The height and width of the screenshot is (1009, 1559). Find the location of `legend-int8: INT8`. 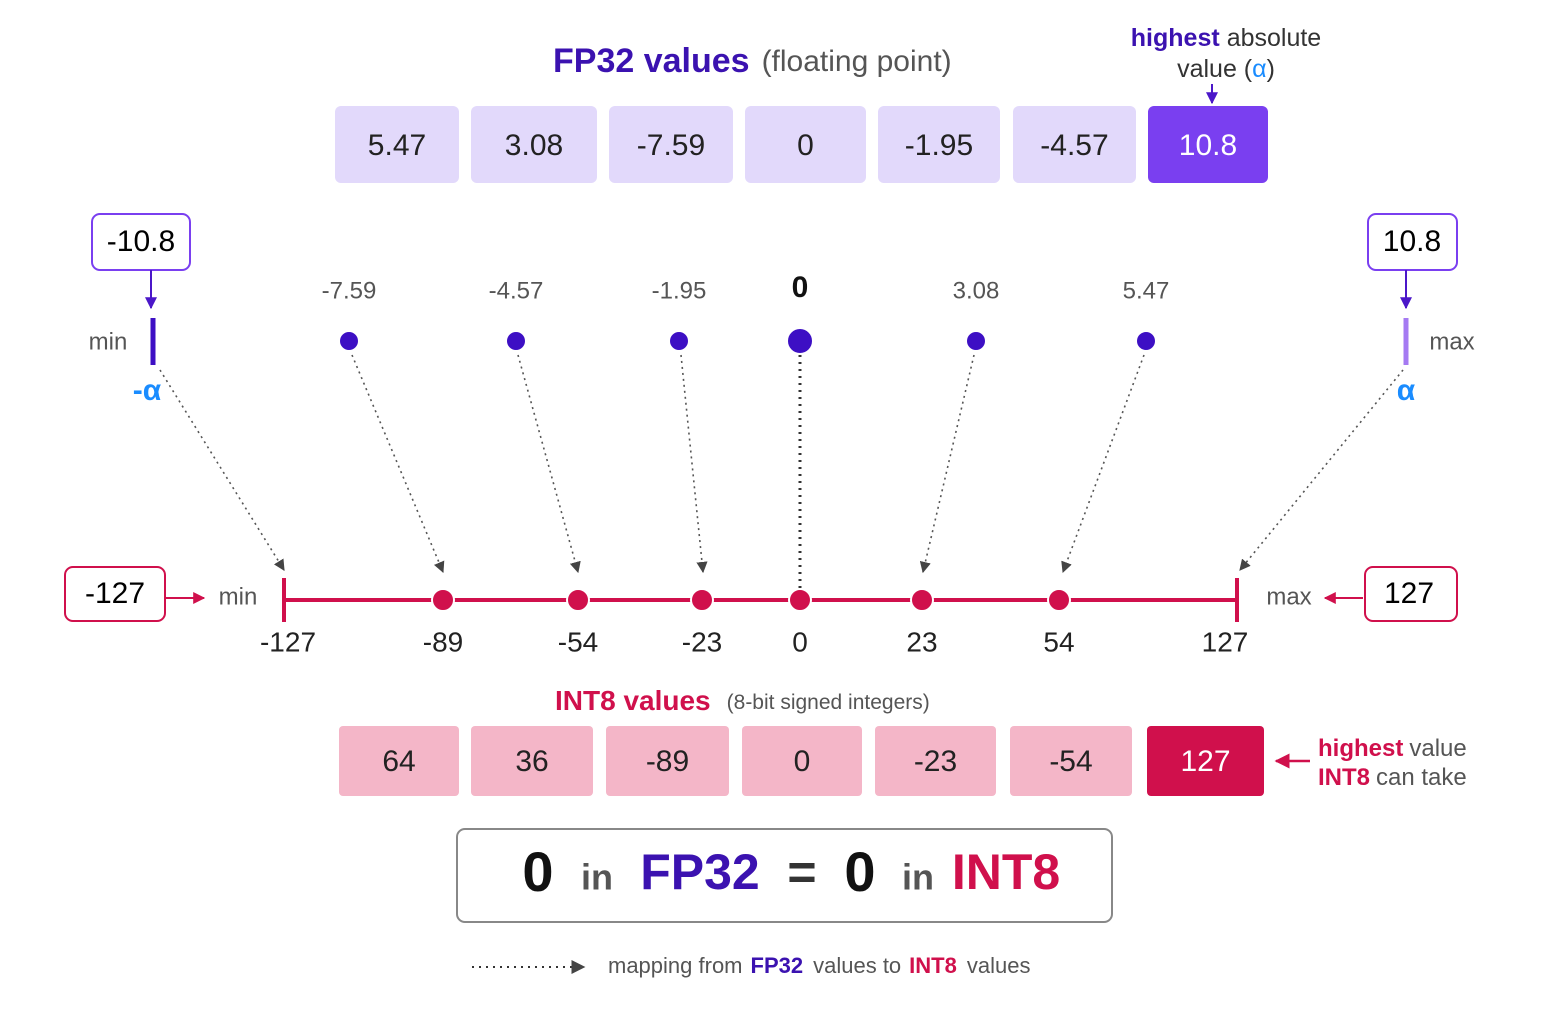

legend-int8: INT8 is located at coordinates (933, 965).